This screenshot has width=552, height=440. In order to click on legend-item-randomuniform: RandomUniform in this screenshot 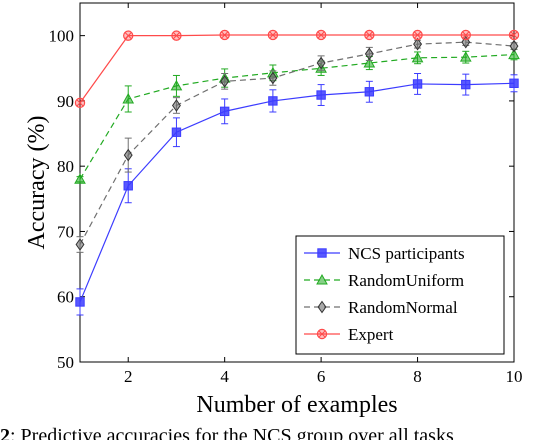, I will do `click(384, 280)`.